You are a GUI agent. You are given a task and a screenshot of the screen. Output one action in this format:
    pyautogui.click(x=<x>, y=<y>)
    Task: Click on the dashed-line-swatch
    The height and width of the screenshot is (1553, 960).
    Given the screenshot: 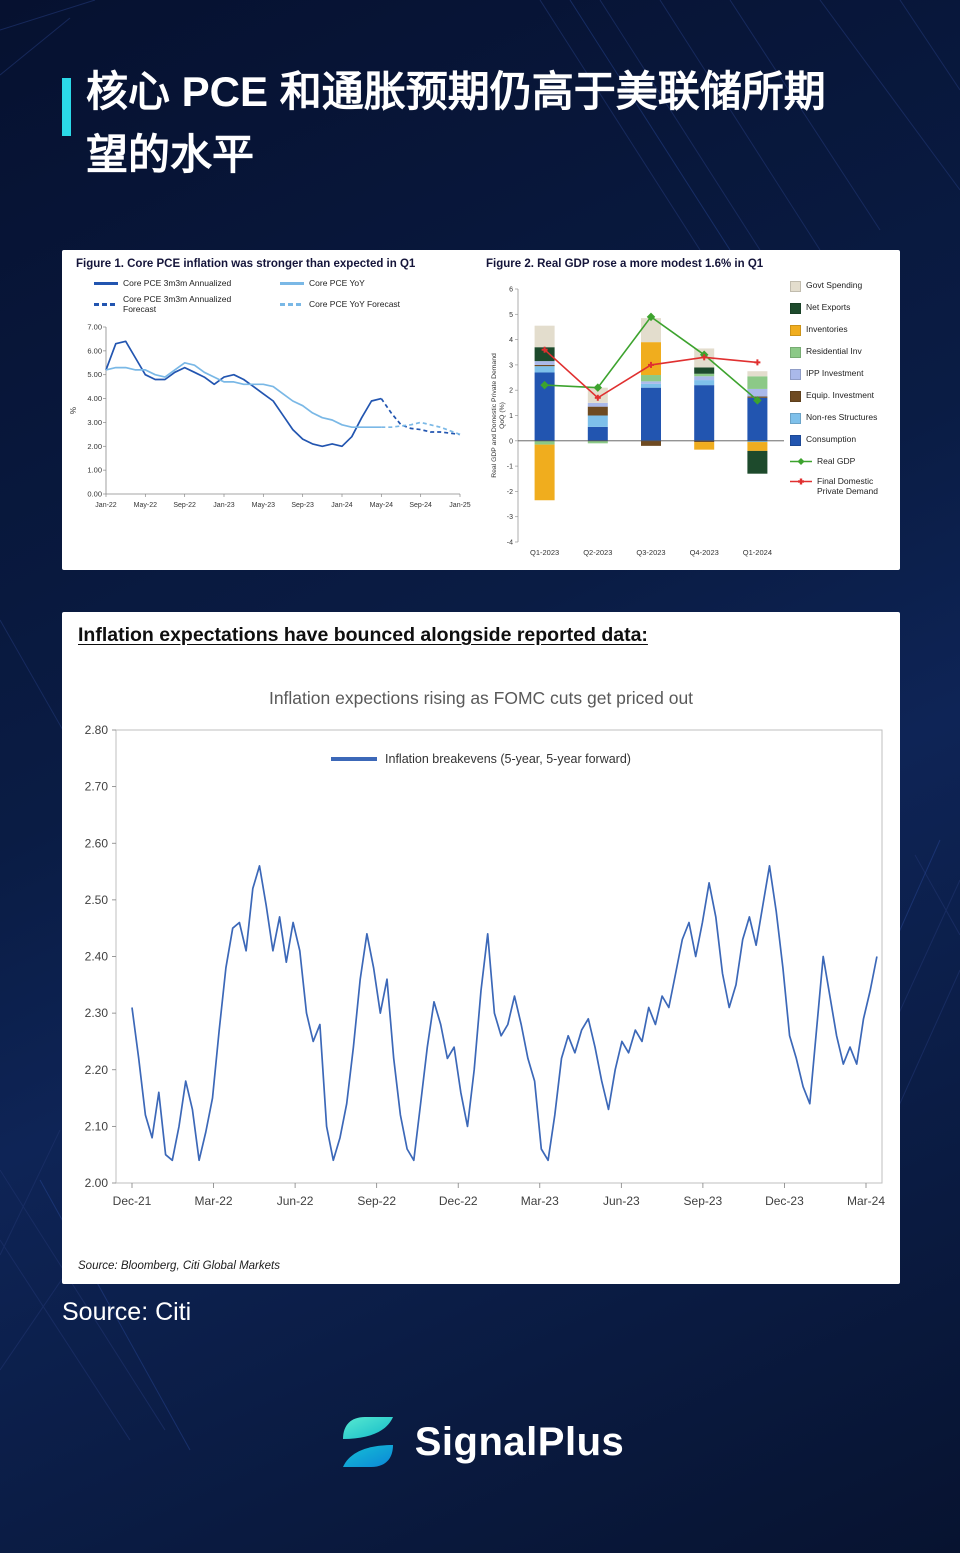 What is the action you would take?
    pyautogui.click(x=292, y=304)
    